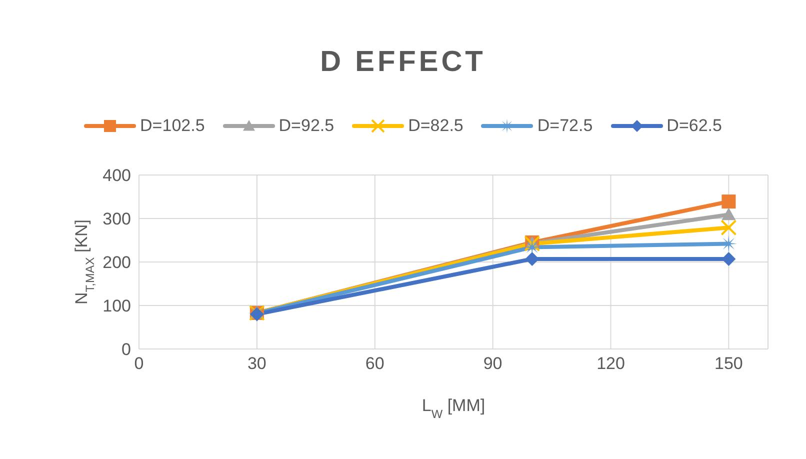 This screenshot has width=806, height=459. I want to click on y-tick-label: 100, so click(116, 306).